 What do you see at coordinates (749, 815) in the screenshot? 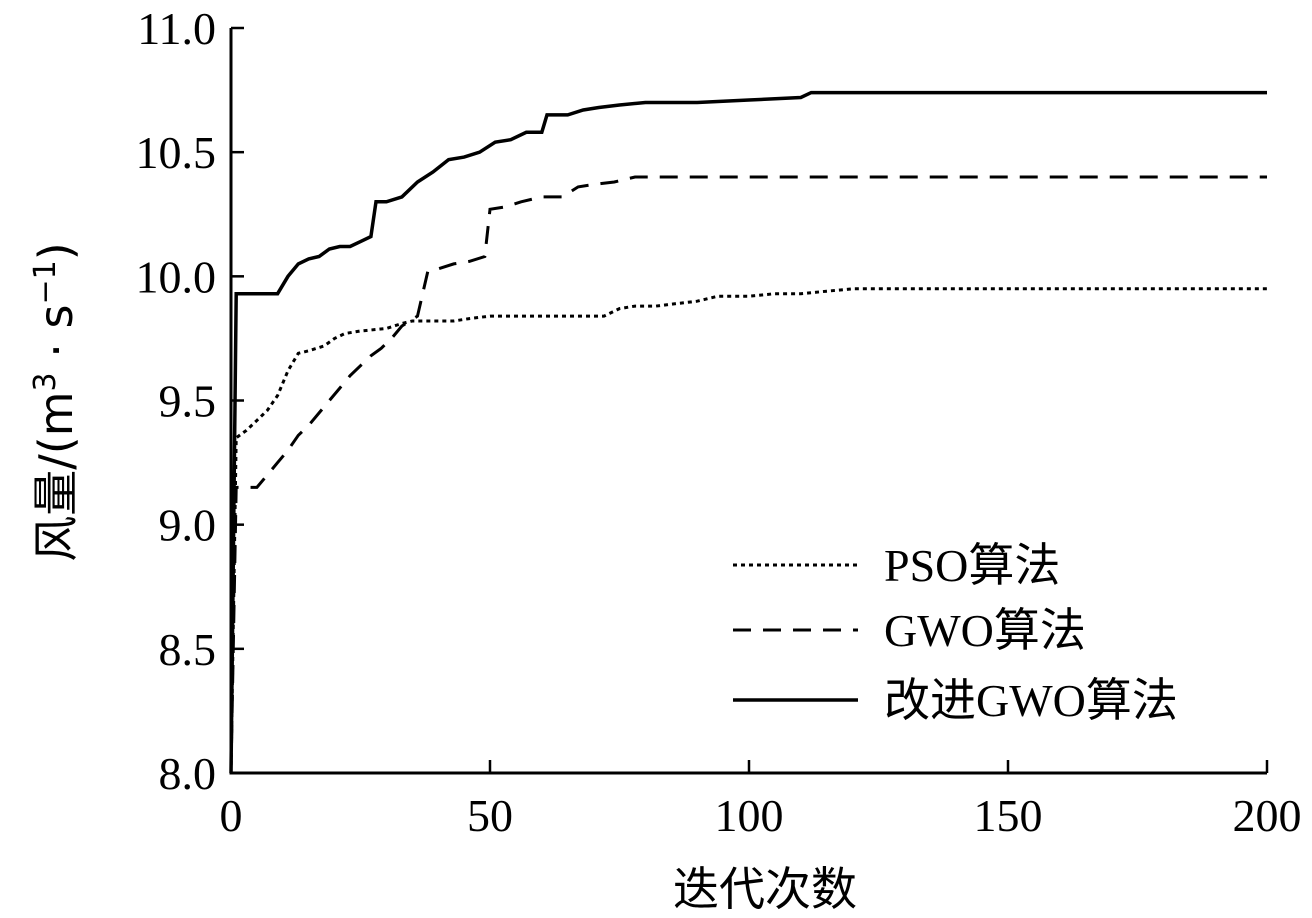
I see `x-tick-label: 100` at bounding box center [749, 815].